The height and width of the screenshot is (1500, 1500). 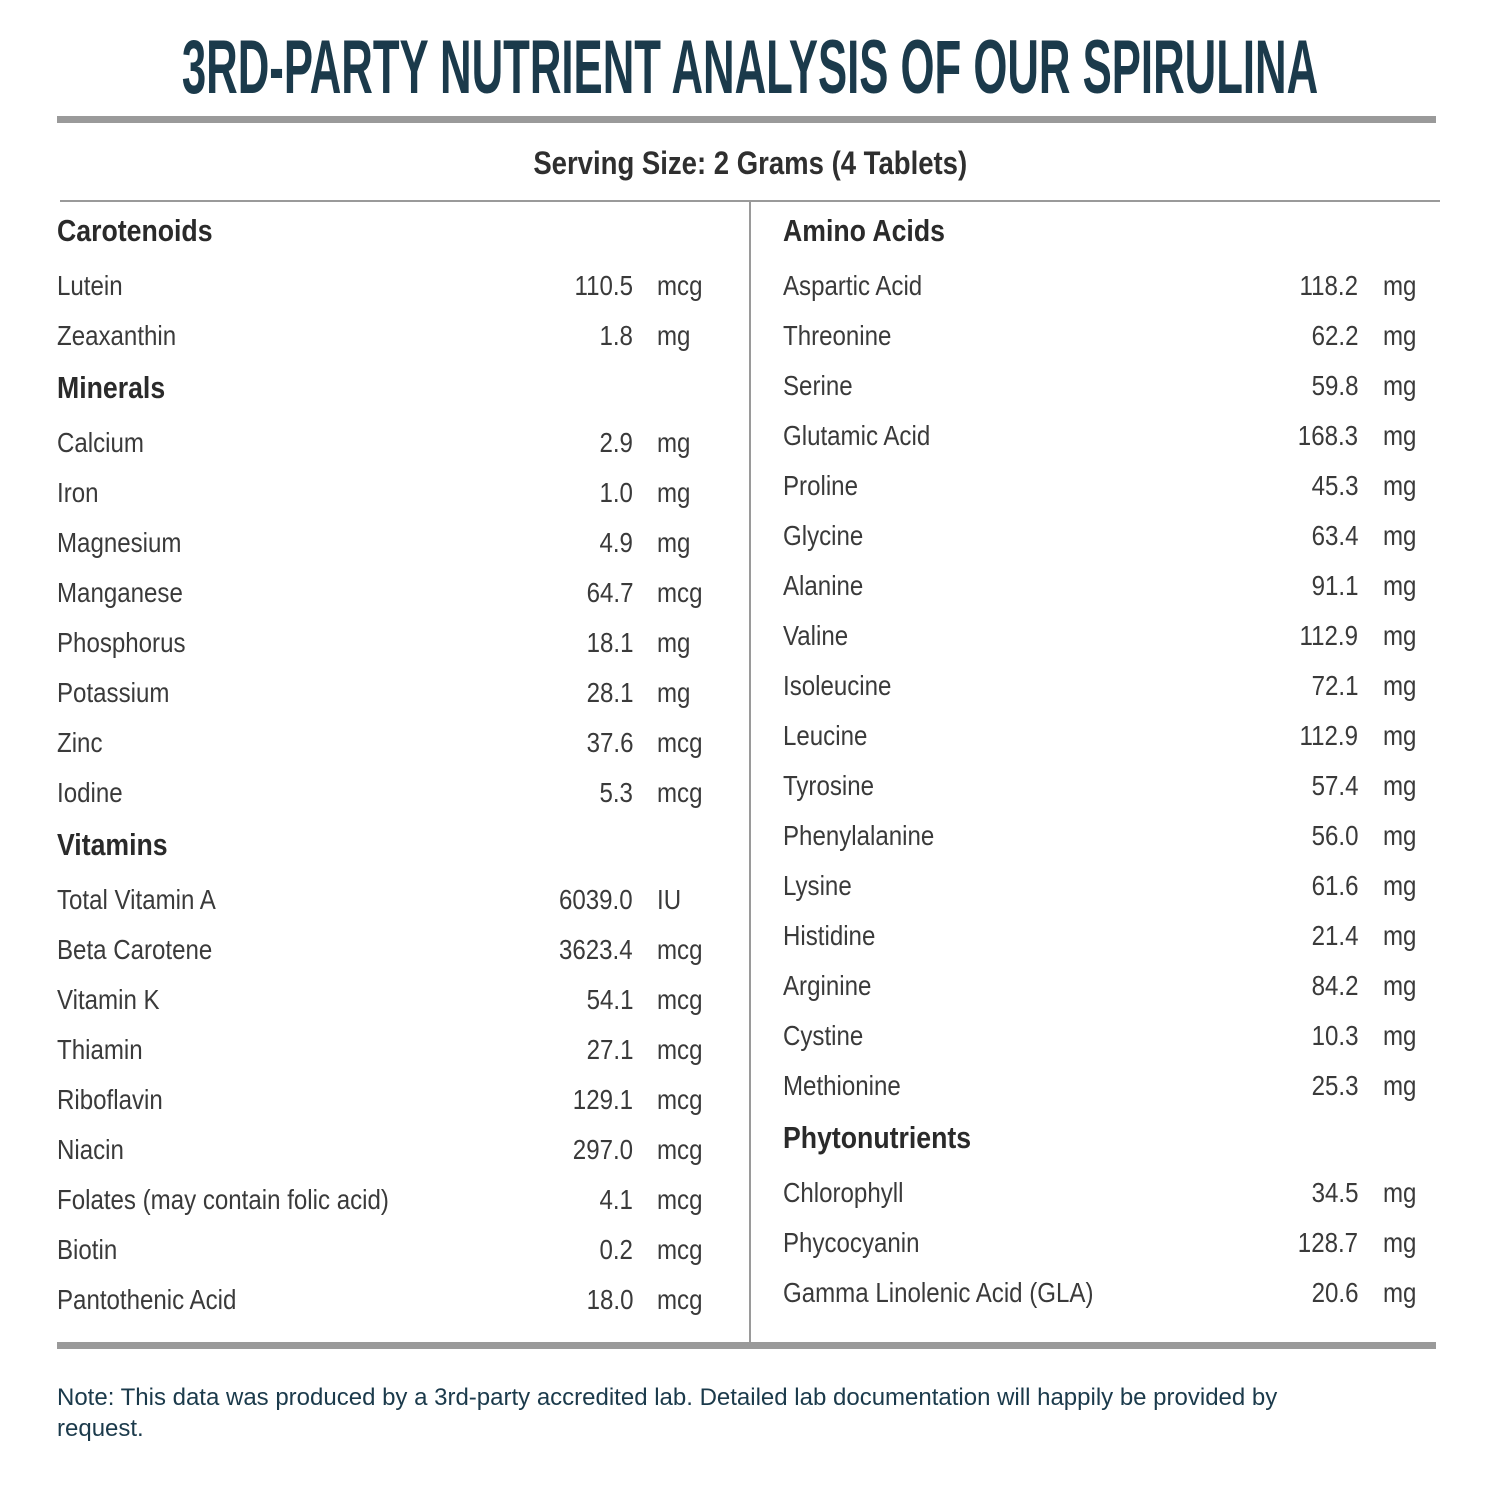 I want to click on nutrient-value: 61.6, so click(x=1334, y=885).